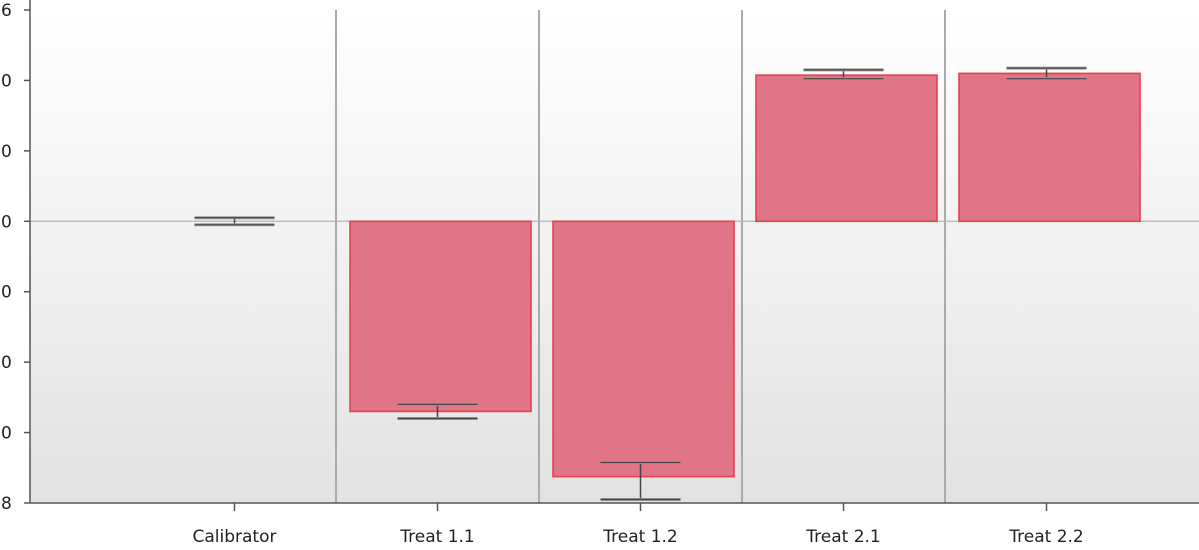 The width and height of the screenshot is (1199, 550). What do you see at coordinates (639, 537) in the screenshot?
I see `x-category-label: Treat 1.2` at bounding box center [639, 537].